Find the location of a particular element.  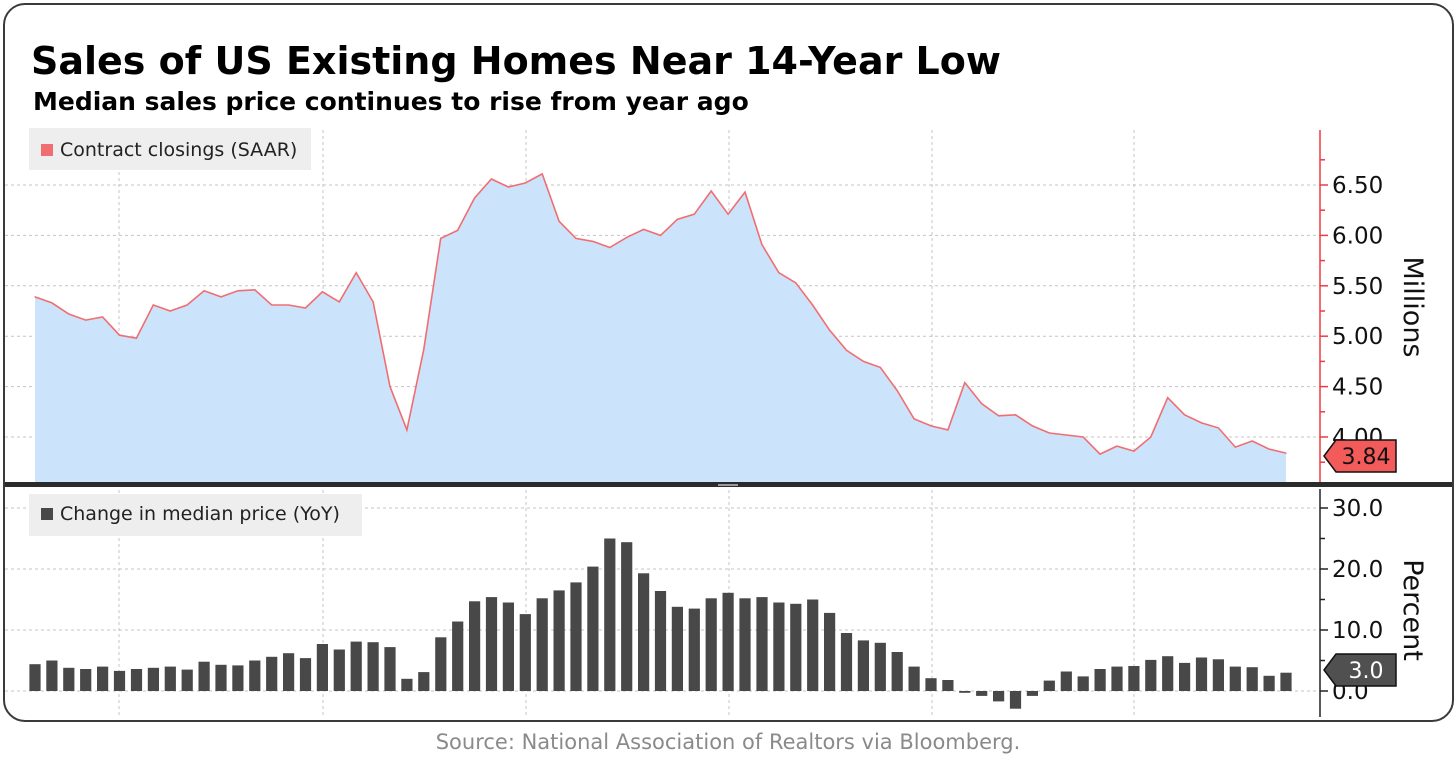

legend-label-area: Contract closings (SAAR) is located at coordinates (178, 150).